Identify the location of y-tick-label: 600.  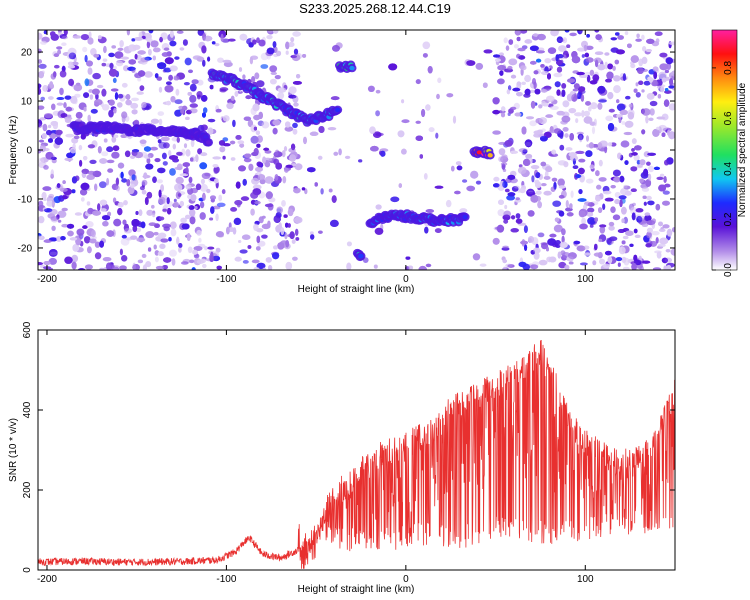
(27, 329).